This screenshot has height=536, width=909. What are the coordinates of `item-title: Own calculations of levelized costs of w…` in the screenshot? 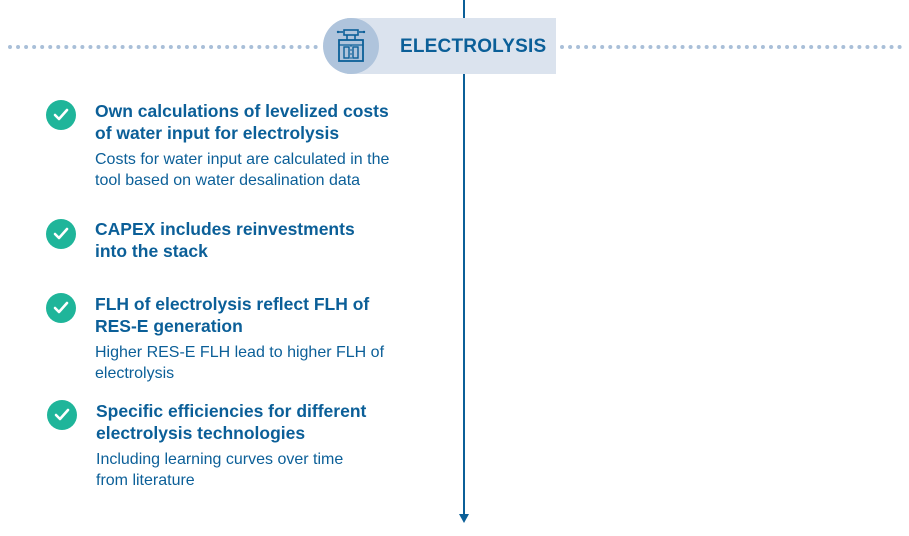 It's located at (242, 122).